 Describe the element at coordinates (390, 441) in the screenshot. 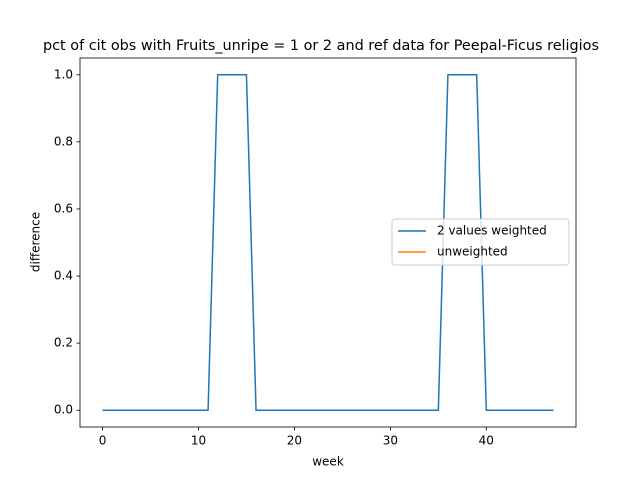

I see `x-tick-label: 30` at that location.